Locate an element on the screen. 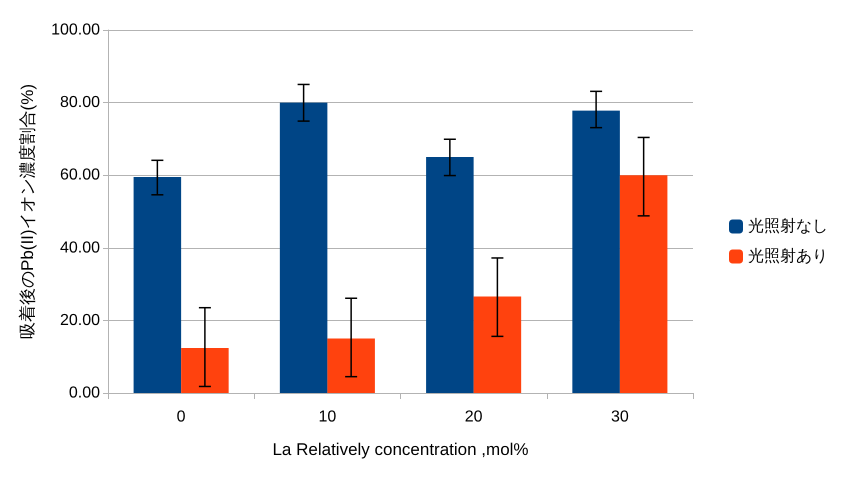 The image size is (851, 483). legend-label: 光照射あり is located at coordinates (788, 256).